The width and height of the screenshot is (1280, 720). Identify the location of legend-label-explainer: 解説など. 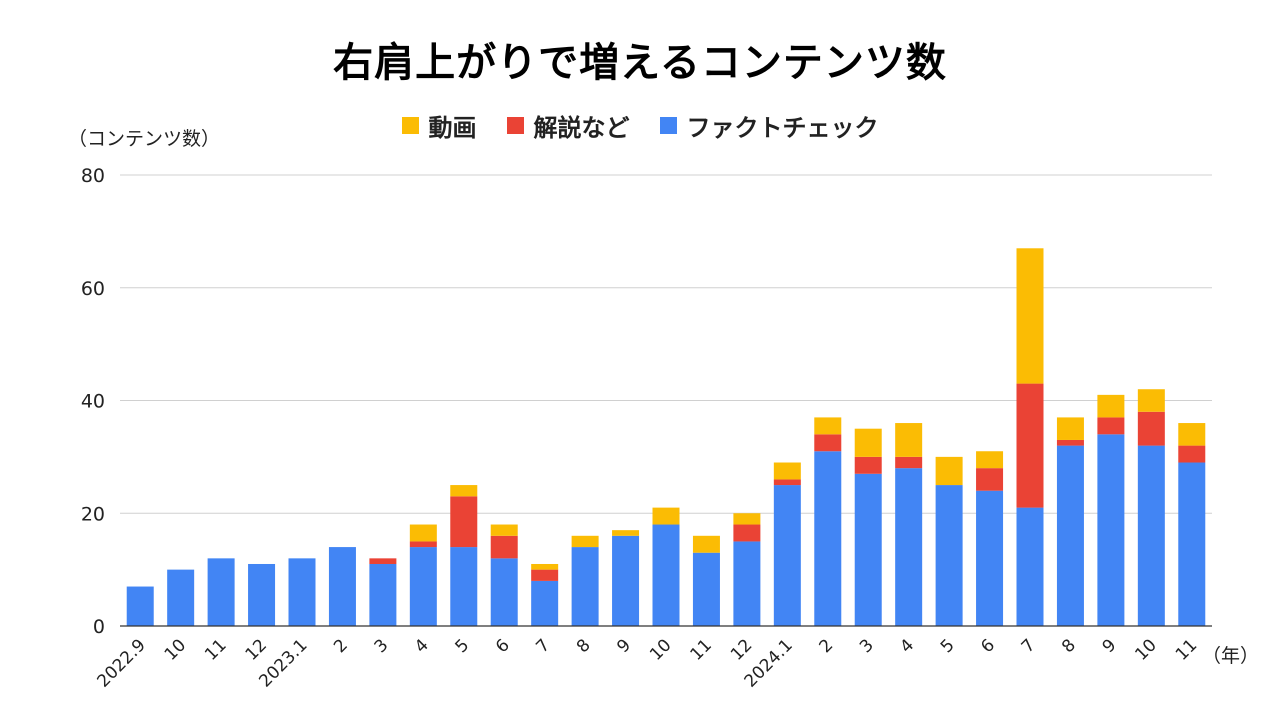
(581, 128).